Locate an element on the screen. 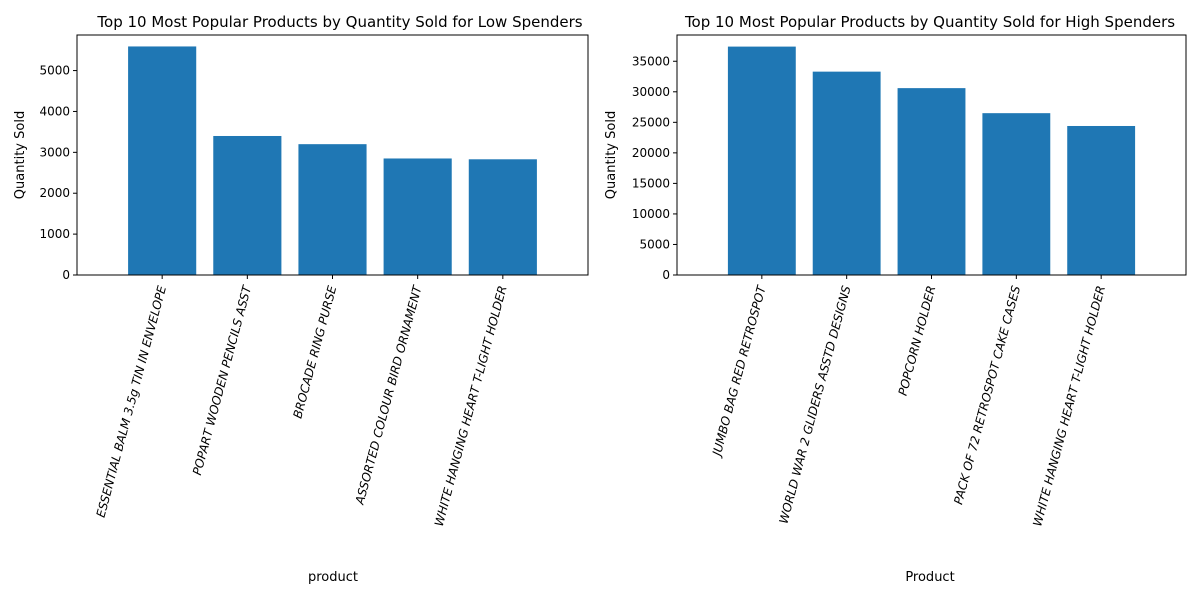  y-tick-label: 4000 is located at coordinates (54, 111).